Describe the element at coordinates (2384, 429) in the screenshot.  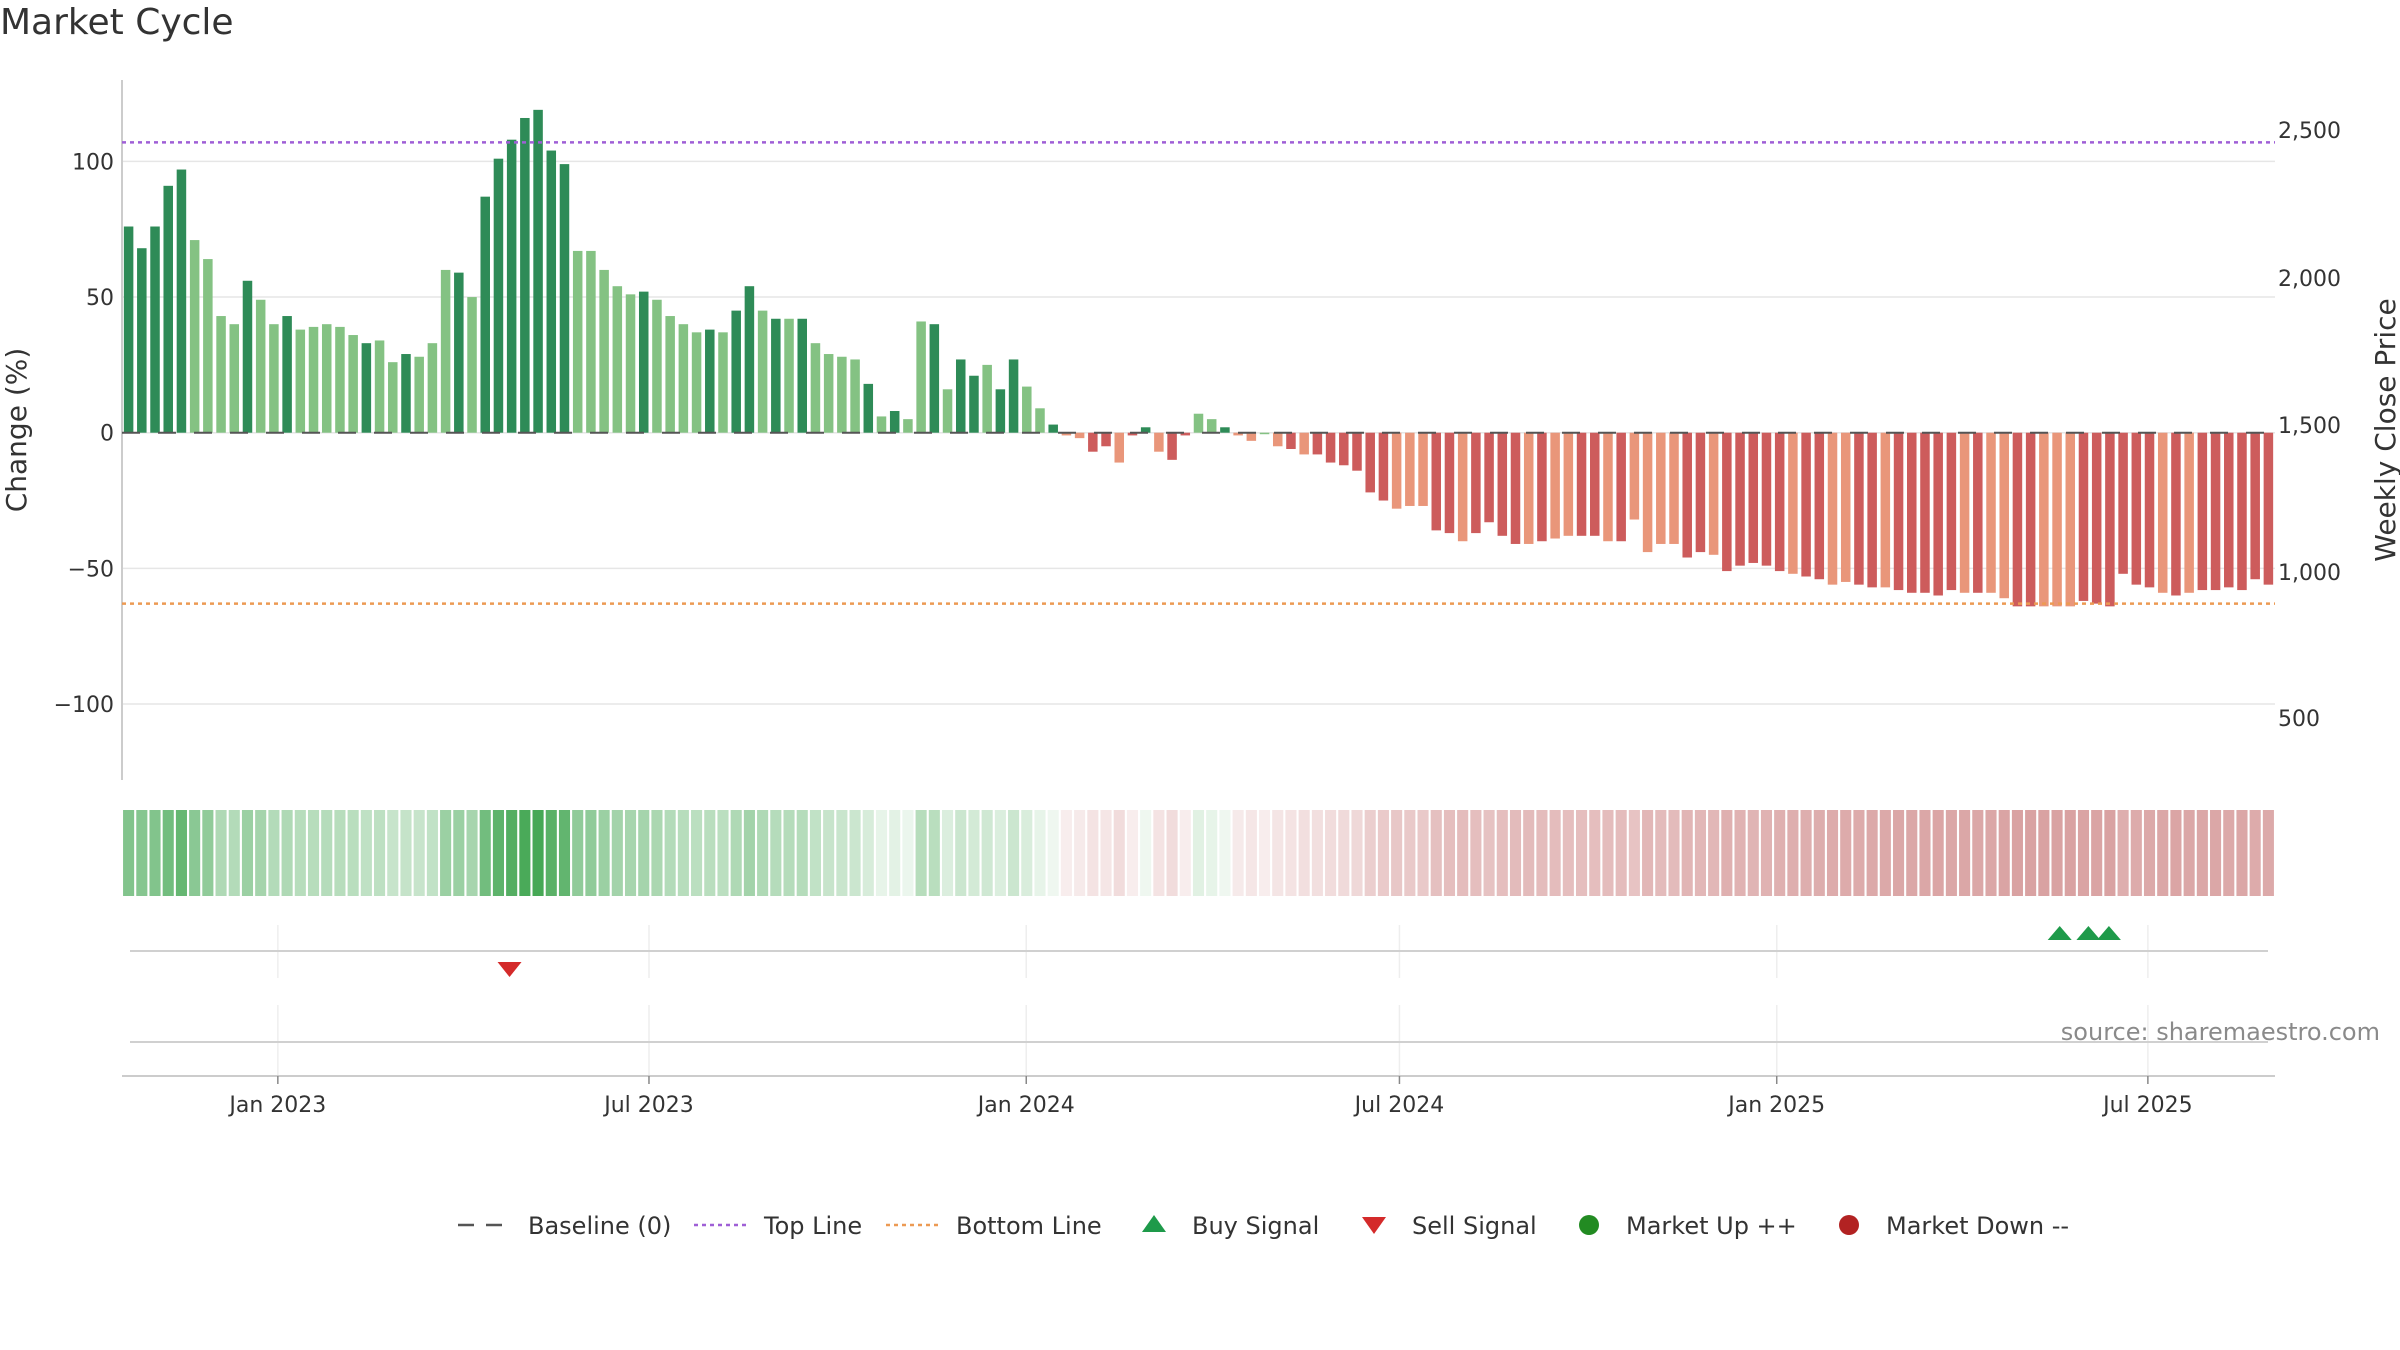
I see `y-right-axis-title: Weekly Close Price` at that location.